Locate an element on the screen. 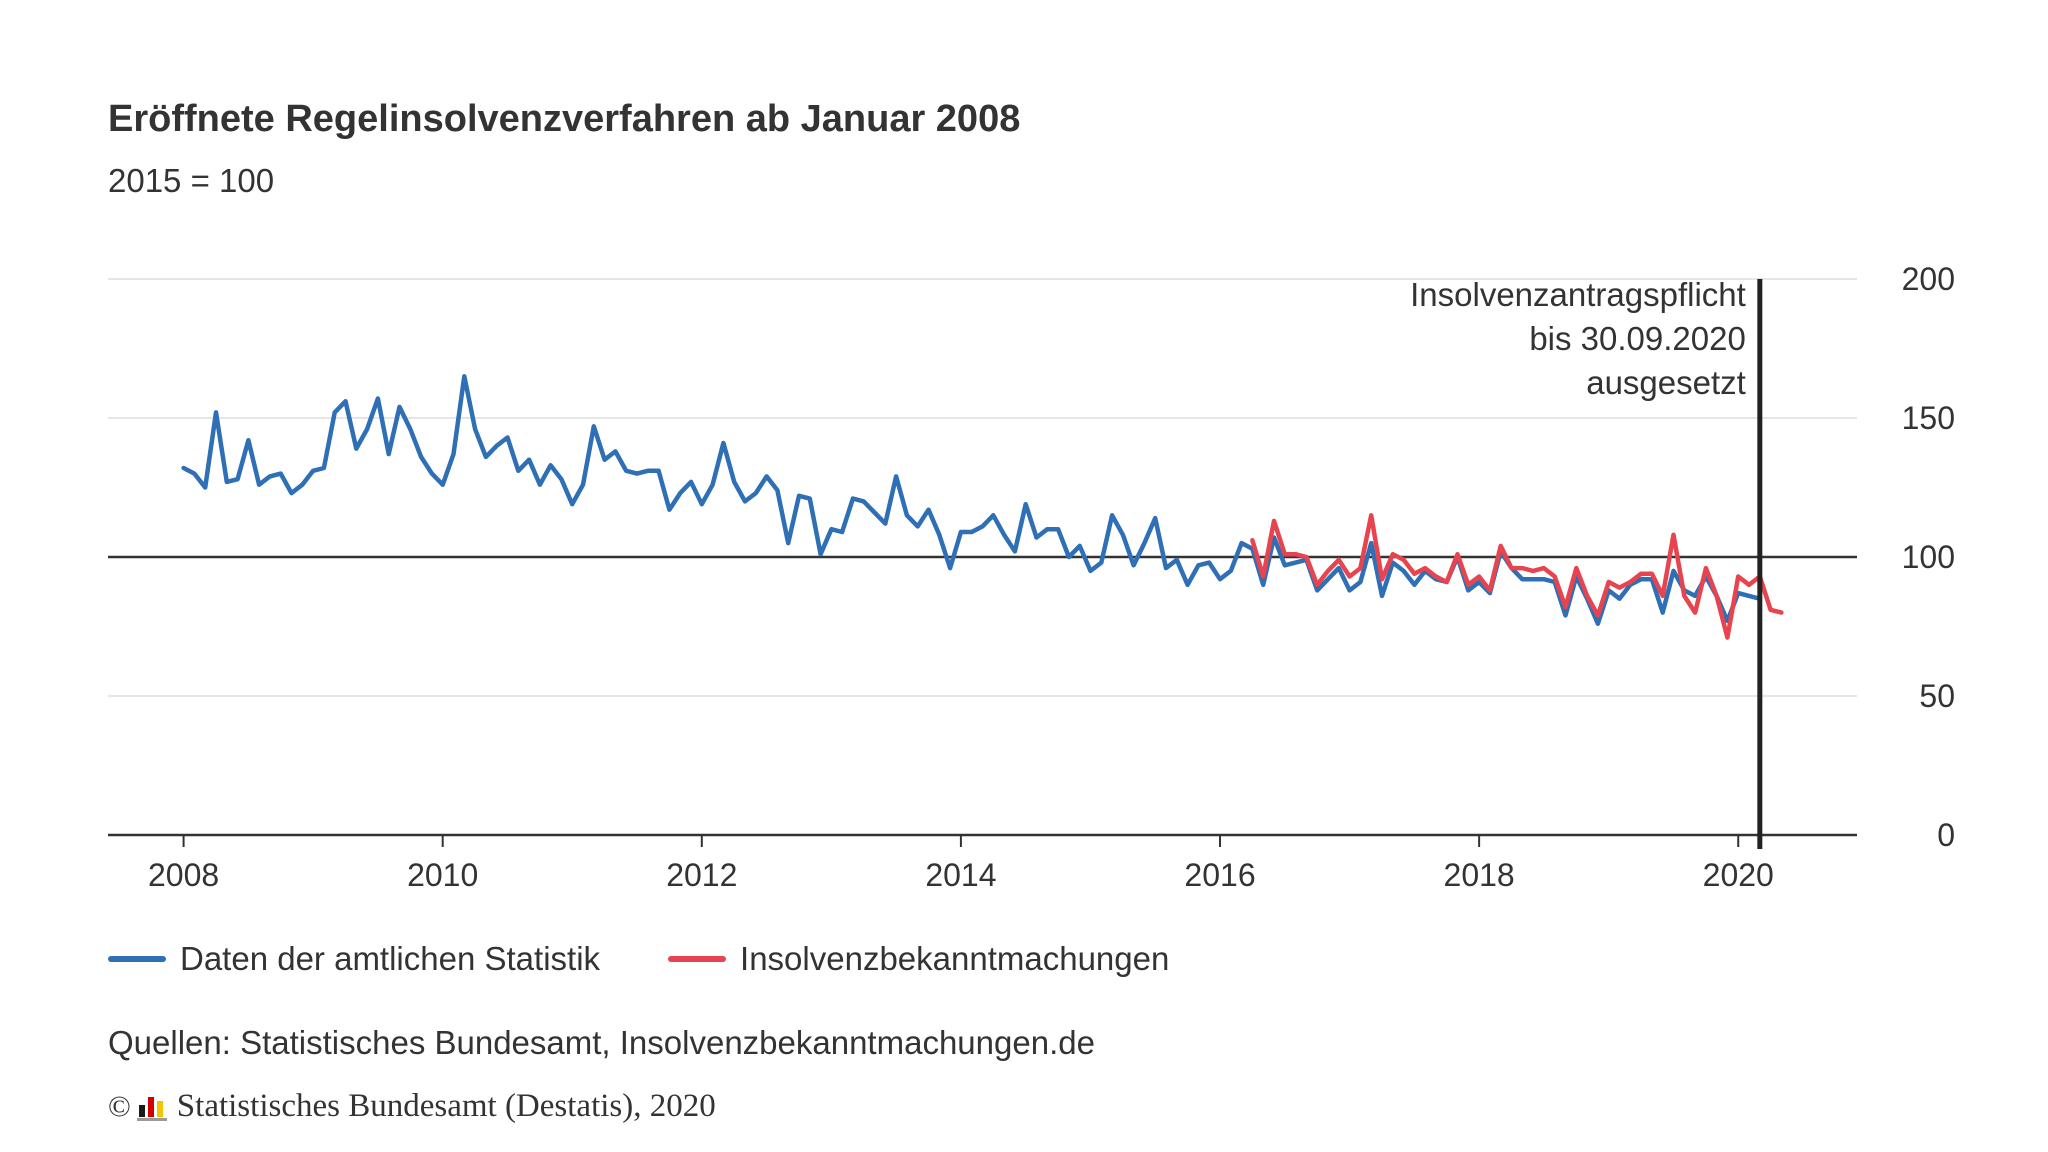 The width and height of the screenshot is (2048, 1152). y-tick-label: 200 is located at coordinates (1928, 279).